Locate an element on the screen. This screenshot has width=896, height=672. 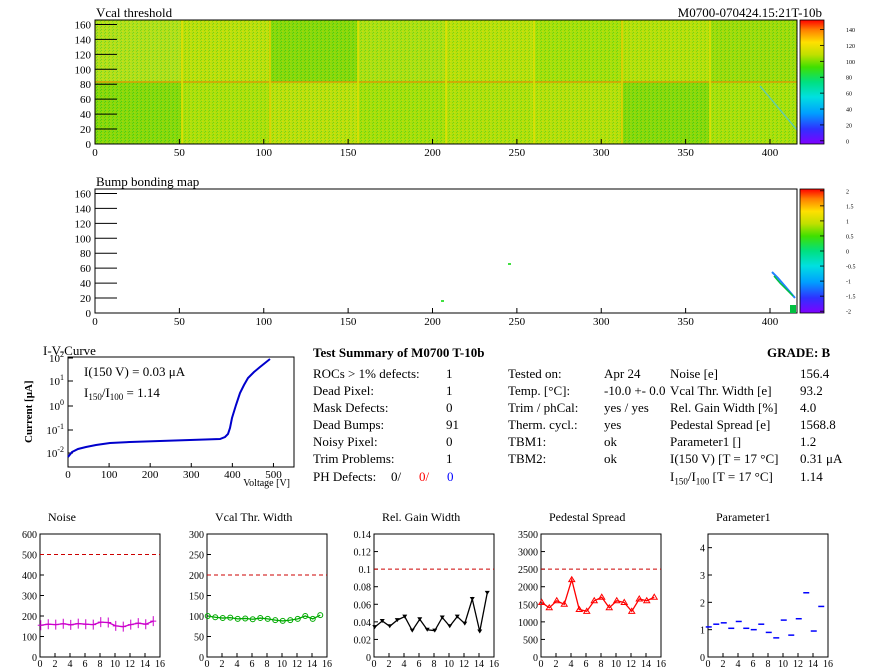
colorbar-tick-label: 1 is located at coordinates (847, 222).